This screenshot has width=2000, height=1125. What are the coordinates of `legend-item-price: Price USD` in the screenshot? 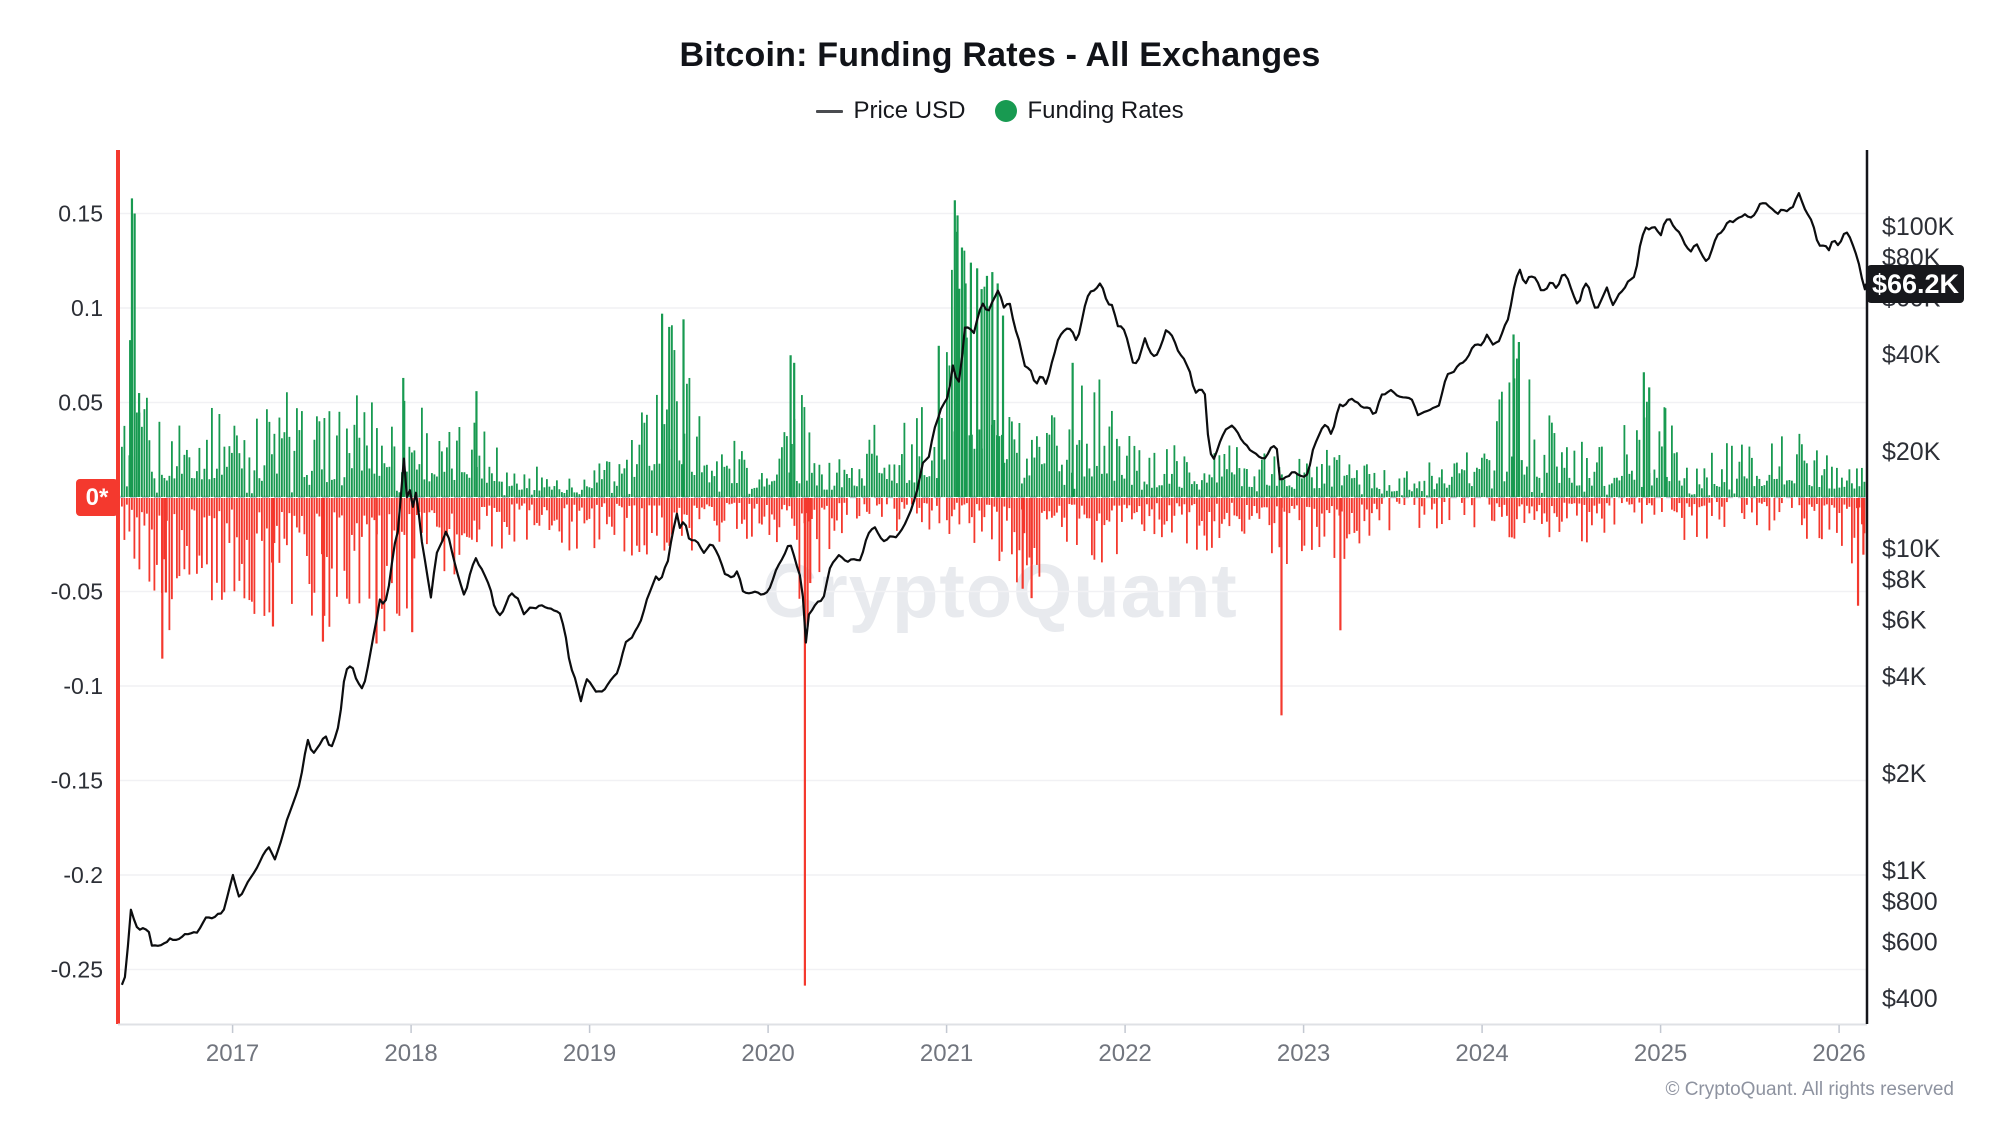 It's located at (890, 111).